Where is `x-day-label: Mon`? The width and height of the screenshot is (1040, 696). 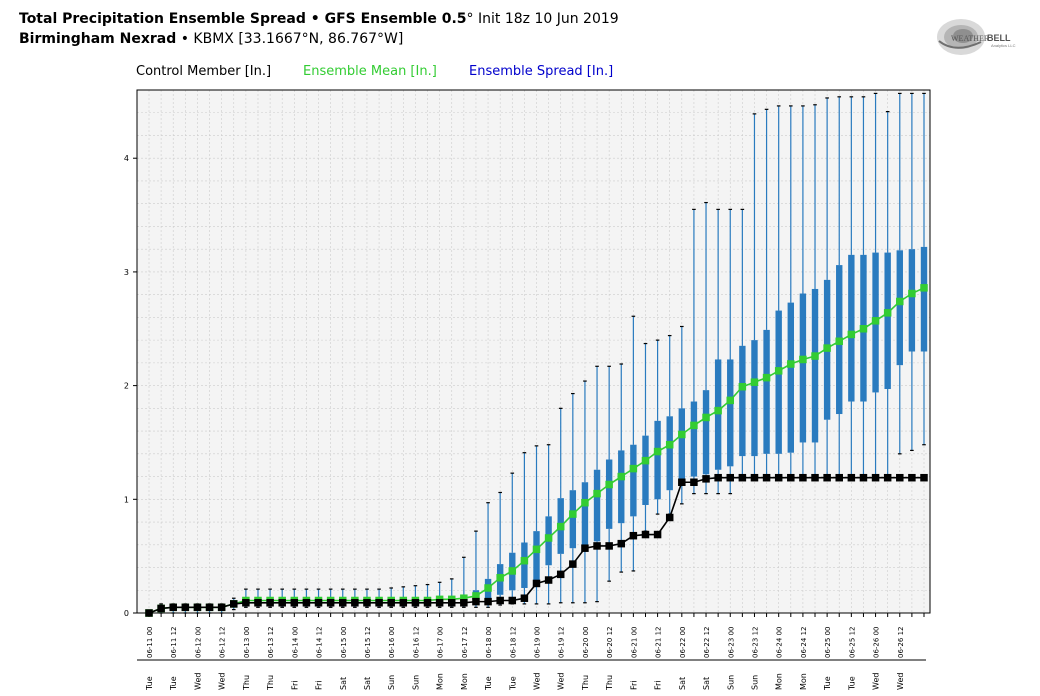 x-day-label: Mon is located at coordinates (464, 681).